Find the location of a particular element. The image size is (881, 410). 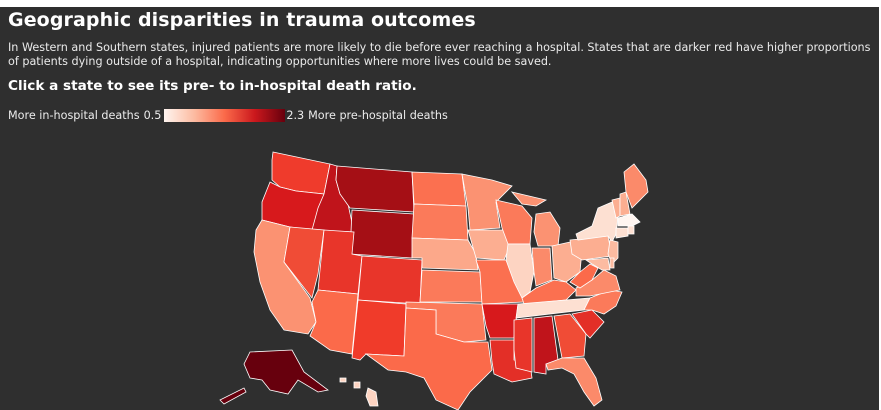

state-AZ is located at coordinates (334, 322).